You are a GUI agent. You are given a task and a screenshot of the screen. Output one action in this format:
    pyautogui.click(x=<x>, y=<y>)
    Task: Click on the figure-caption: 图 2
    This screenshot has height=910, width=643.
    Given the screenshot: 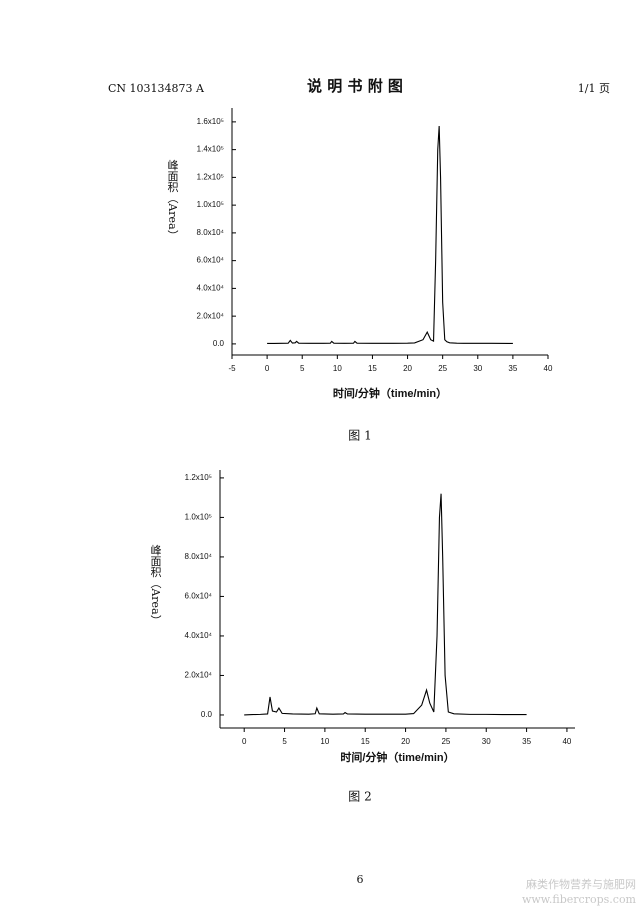 What is the action you would take?
    pyautogui.click(x=359, y=797)
    